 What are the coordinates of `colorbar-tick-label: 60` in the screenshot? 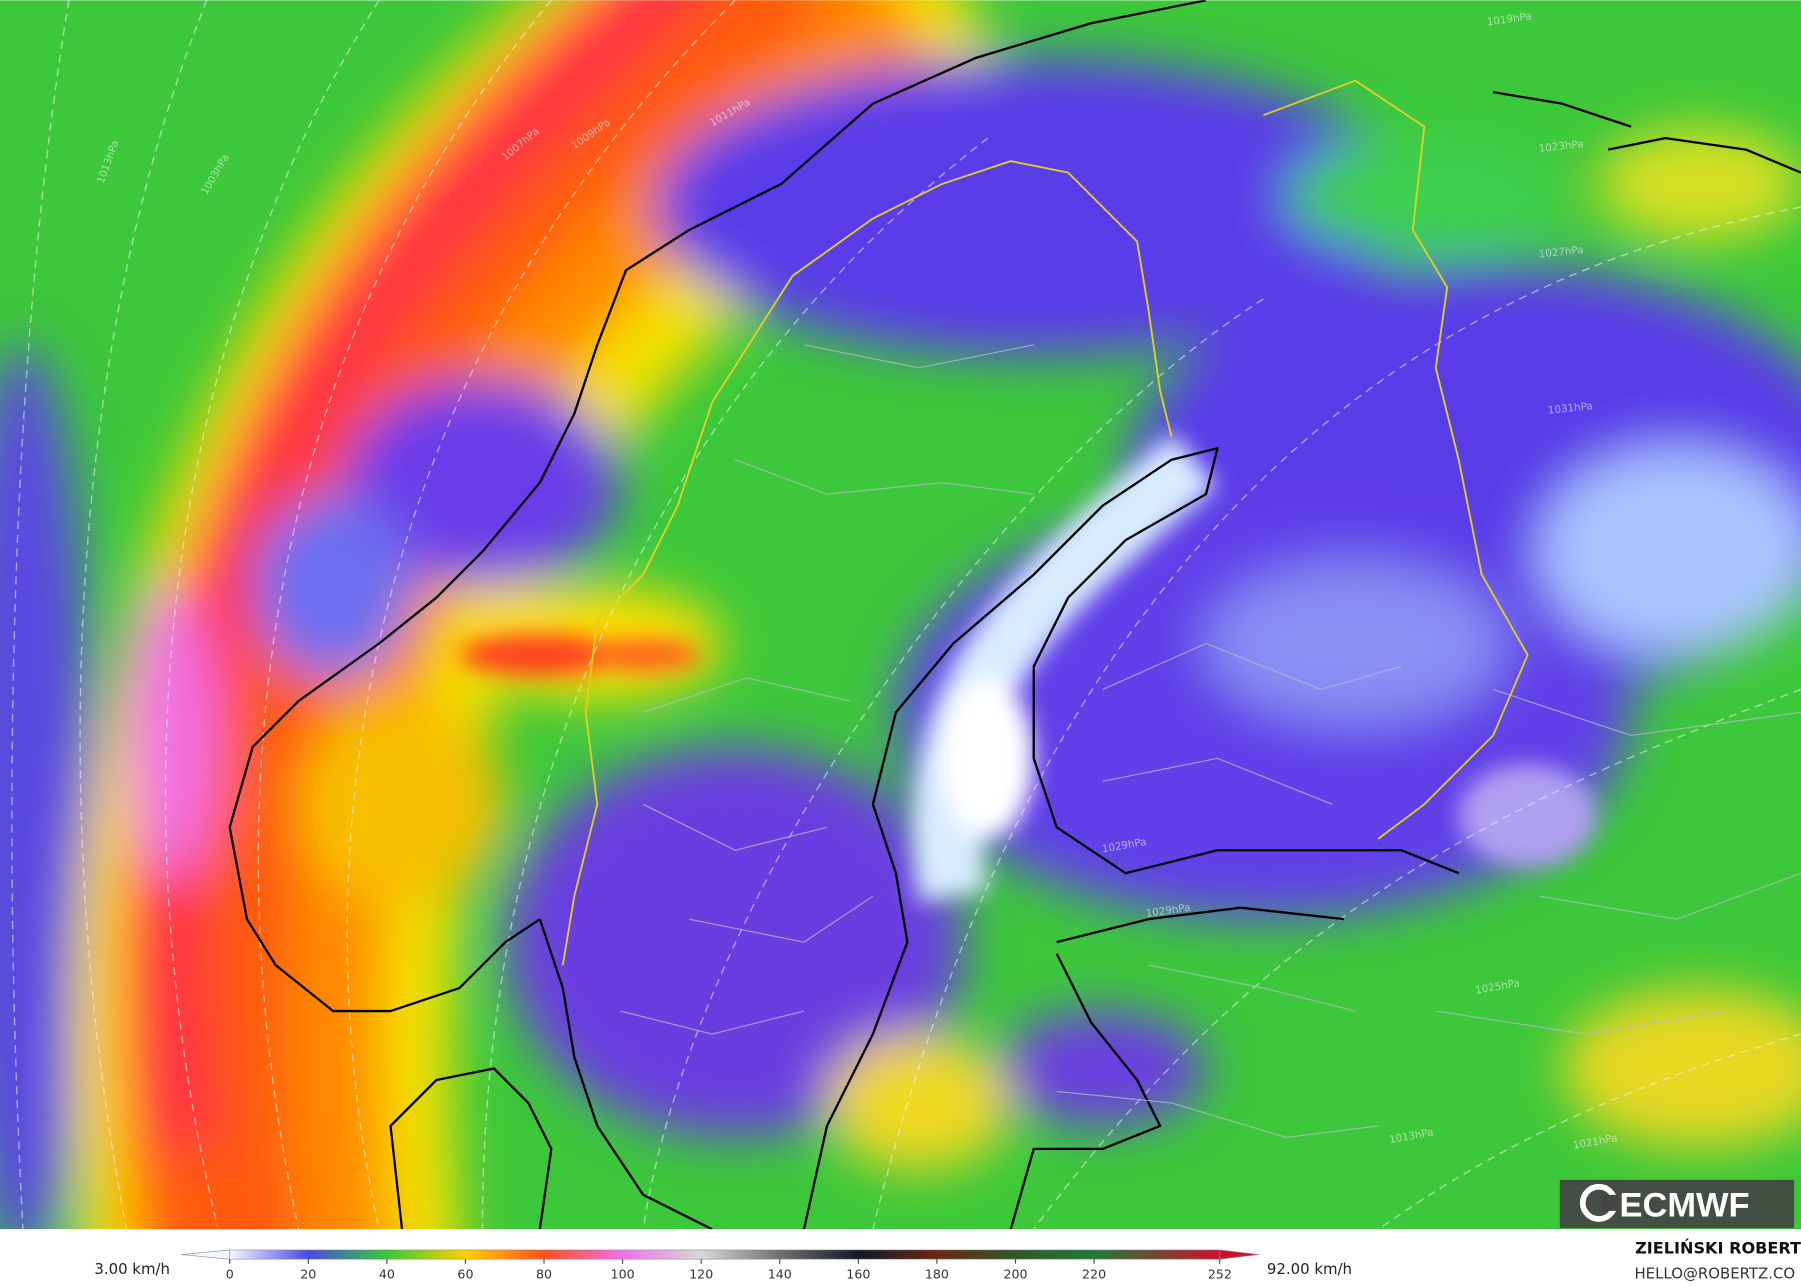 It's located at (465, 1274).